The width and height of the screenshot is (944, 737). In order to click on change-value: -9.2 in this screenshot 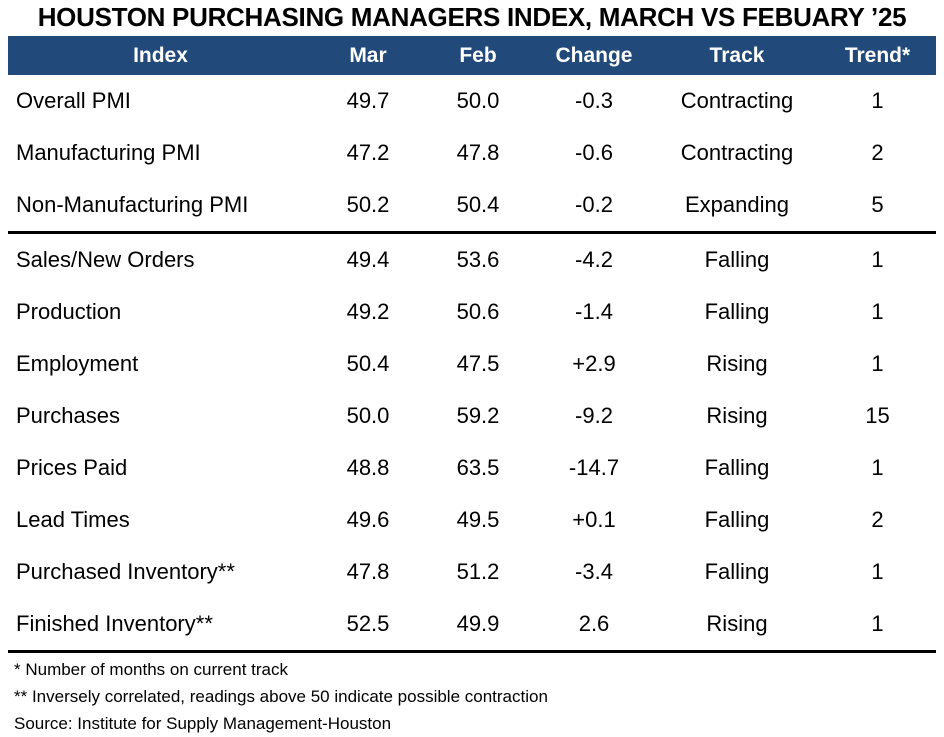, I will do `click(594, 415)`.